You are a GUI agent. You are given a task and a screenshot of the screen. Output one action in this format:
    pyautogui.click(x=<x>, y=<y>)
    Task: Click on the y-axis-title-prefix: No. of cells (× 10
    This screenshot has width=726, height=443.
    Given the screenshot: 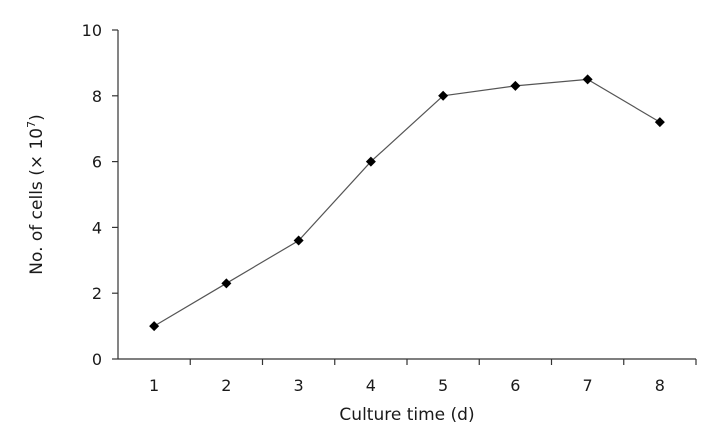 What is the action you would take?
    pyautogui.click(x=37, y=201)
    